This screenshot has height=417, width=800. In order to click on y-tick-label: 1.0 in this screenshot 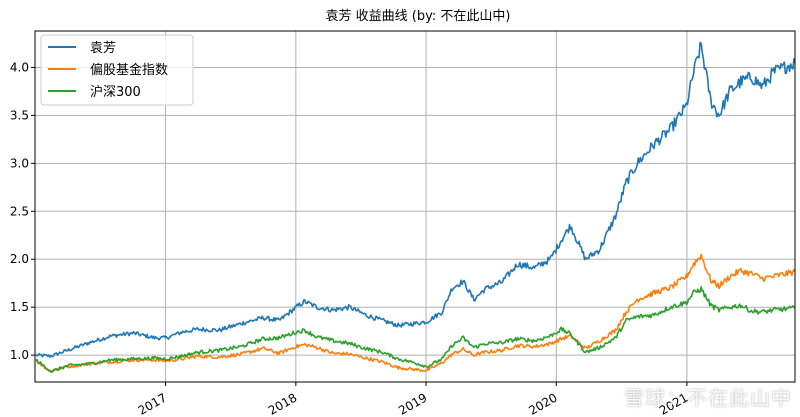, I will do `click(19, 355)`.